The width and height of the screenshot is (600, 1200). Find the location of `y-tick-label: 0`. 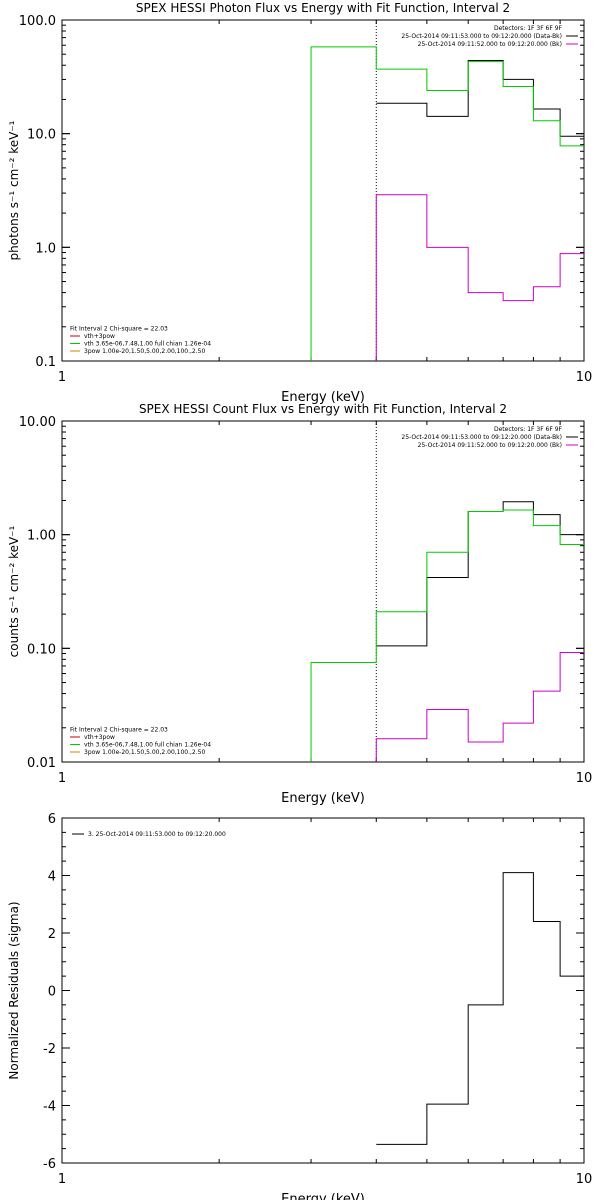

y-tick-label: 0 is located at coordinates (52, 992).